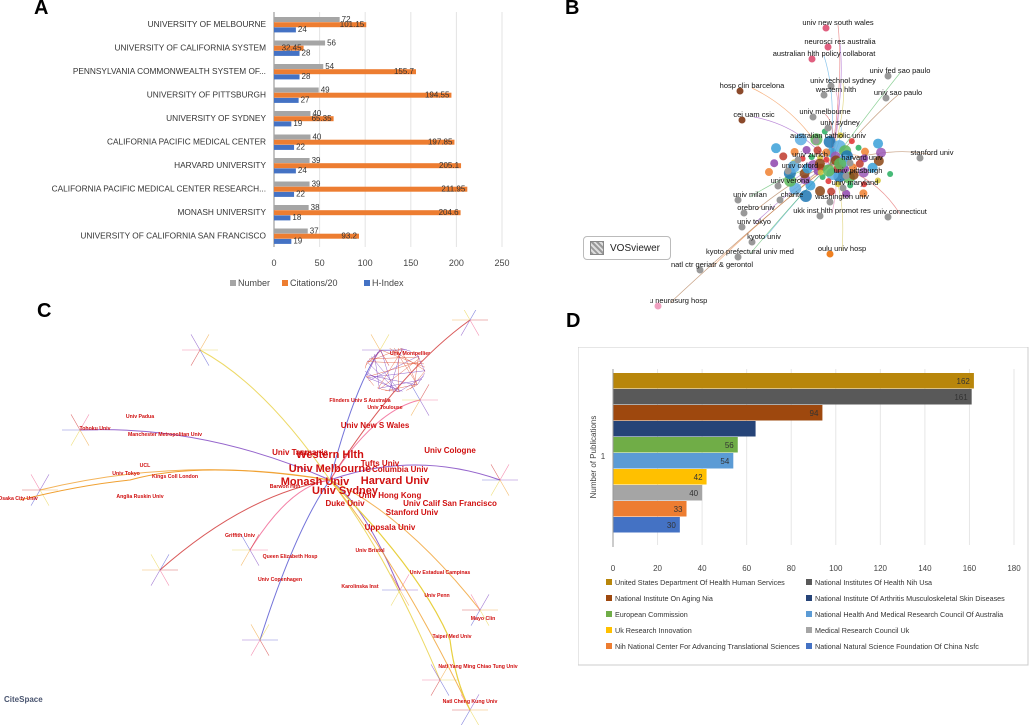  Describe the element at coordinates (316, 136) in the screenshot. I see `data-label: 40` at that location.